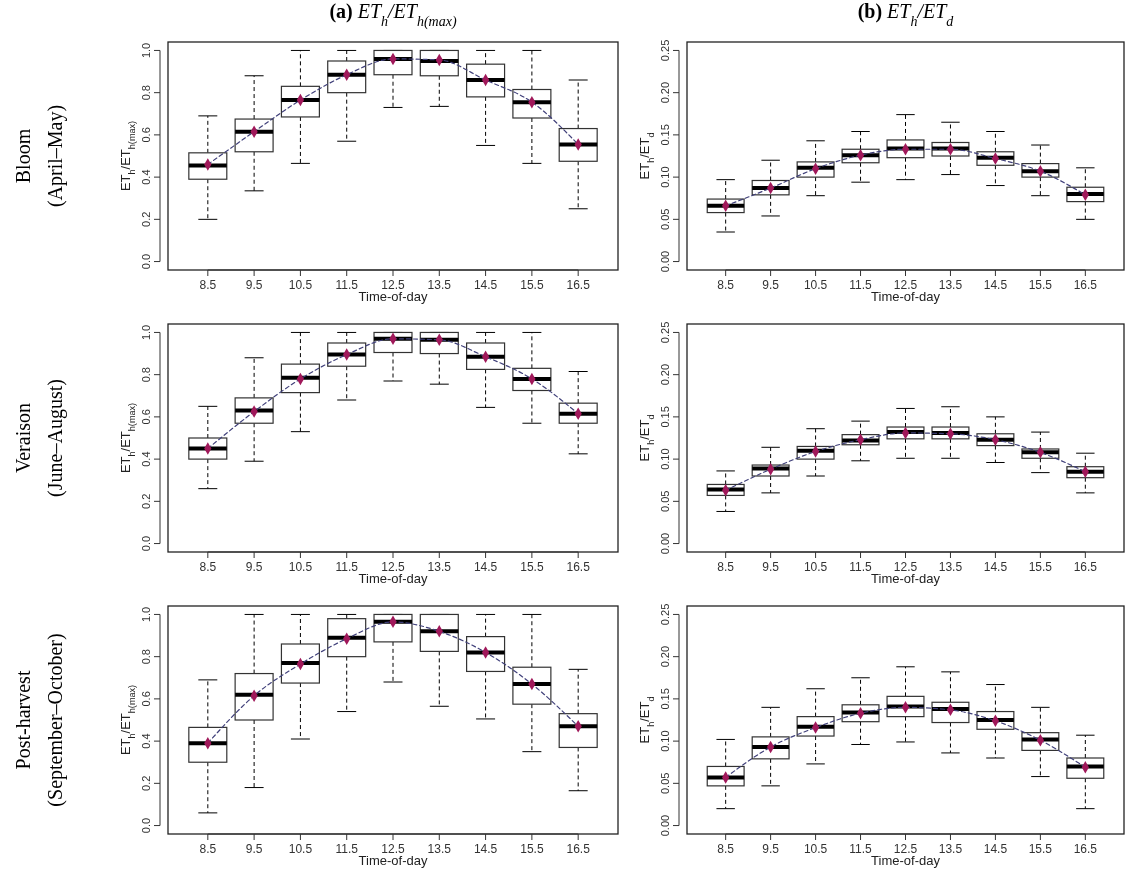 The height and width of the screenshot is (877, 1131). I want to click on text: Bloom (April–May), so click(39, 156).